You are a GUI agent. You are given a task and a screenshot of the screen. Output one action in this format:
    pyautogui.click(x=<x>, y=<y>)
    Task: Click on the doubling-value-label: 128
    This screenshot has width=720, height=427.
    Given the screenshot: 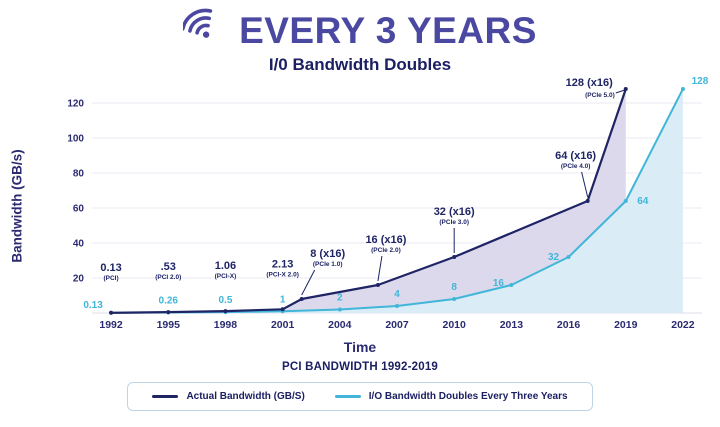 What is the action you would take?
    pyautogui.click(x=700, y=81)
    